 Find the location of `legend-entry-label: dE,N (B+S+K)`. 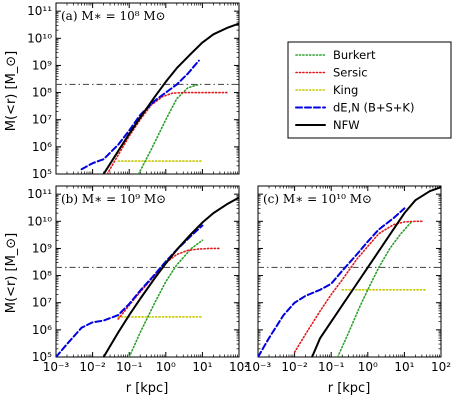

legend-entry-label: dE,N (B+S+K) is located at coordinates (373, 108).